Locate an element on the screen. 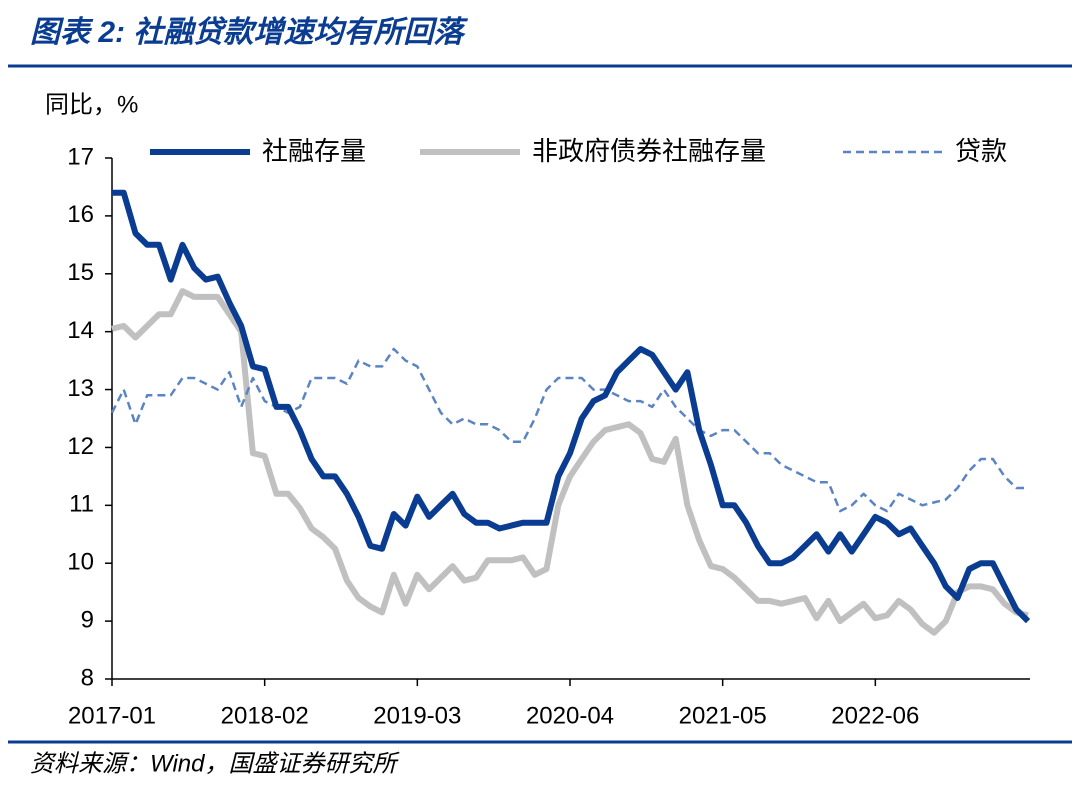  chart-title: 图表 2: 社融贷款增速均有所回落 is located at coordinates (249, 32).